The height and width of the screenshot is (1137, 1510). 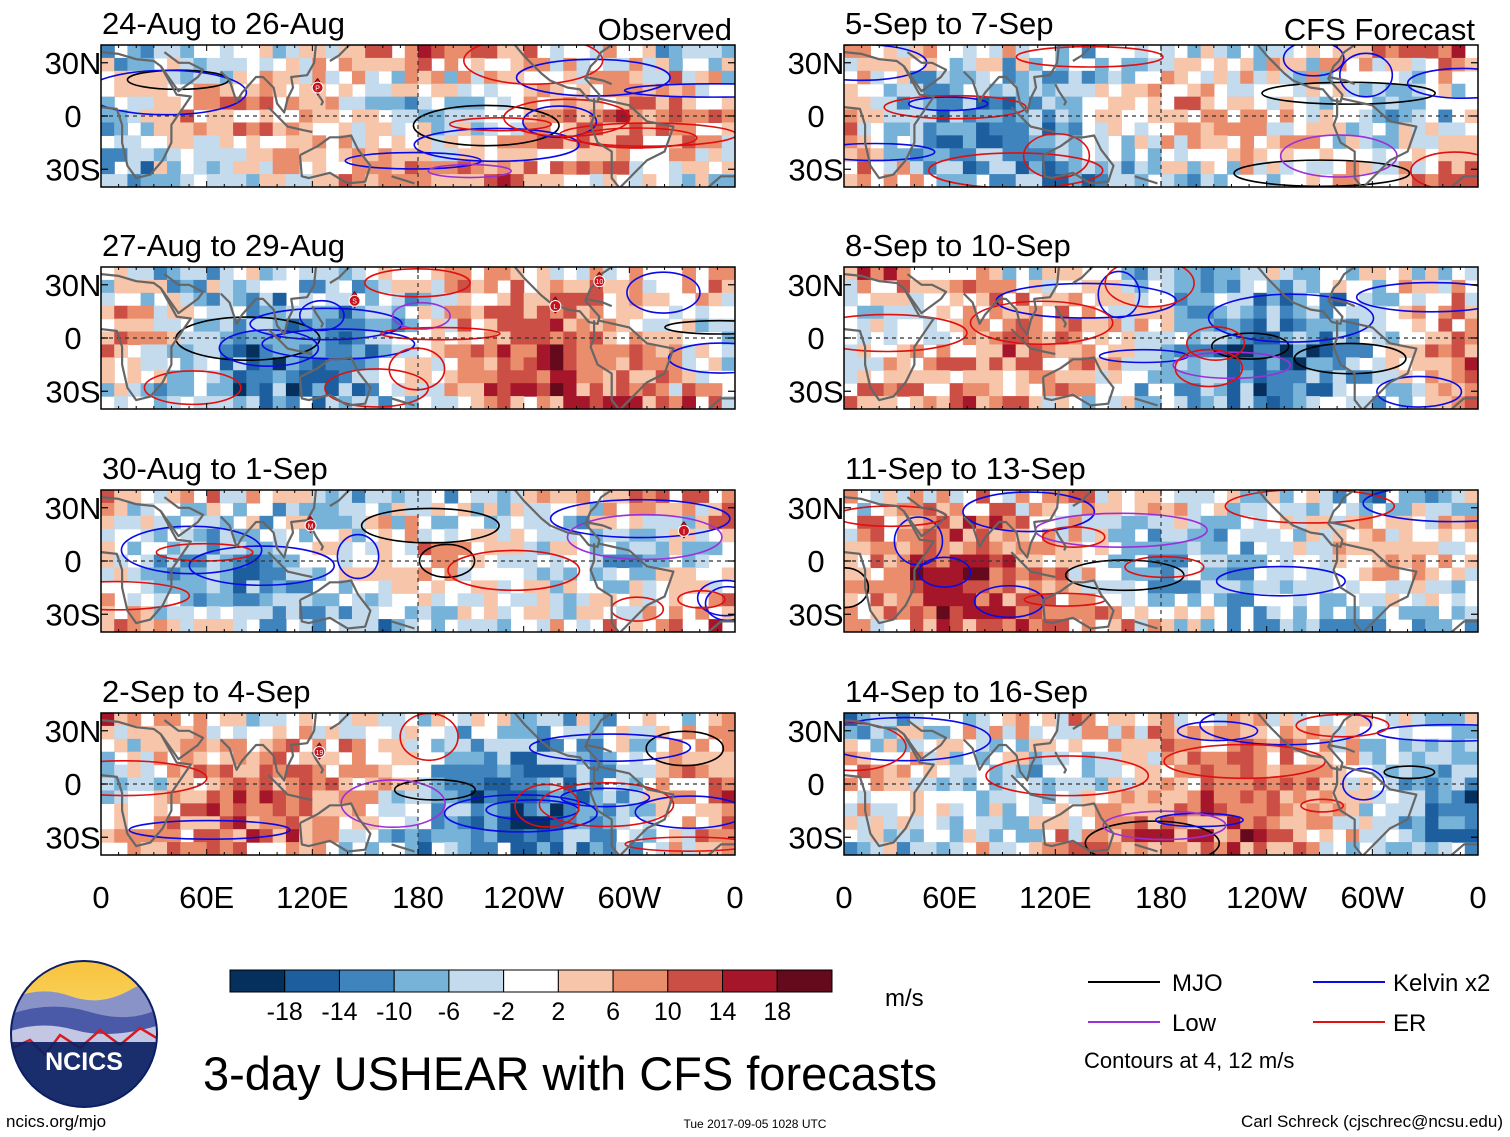 I want to click on panel-period-label: 27-Aug to 29-Aug, so click(x=223, y=245).